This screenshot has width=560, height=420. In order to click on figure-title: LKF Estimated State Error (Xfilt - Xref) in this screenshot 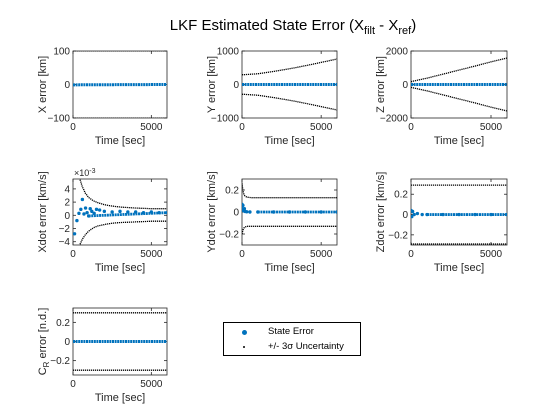, I will do `click(293, 27)`.